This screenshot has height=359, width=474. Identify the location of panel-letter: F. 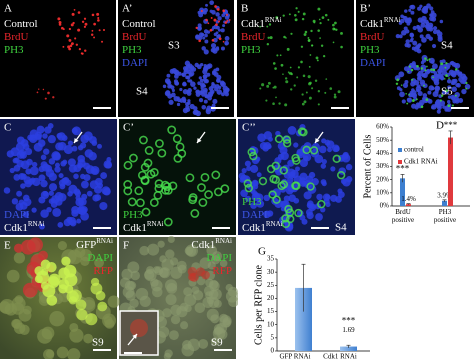
(126, 246).